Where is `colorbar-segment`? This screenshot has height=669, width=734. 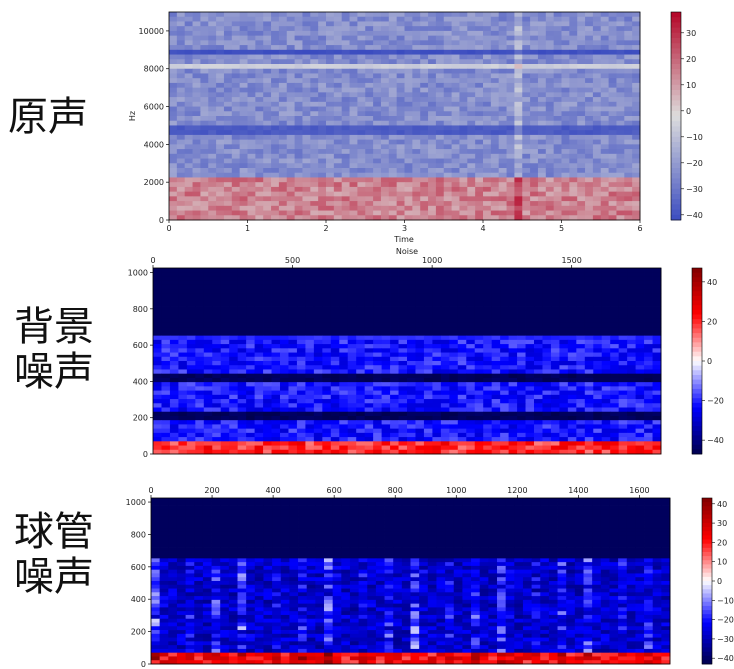
colorbar-segment is located at coordinates (676, 181).